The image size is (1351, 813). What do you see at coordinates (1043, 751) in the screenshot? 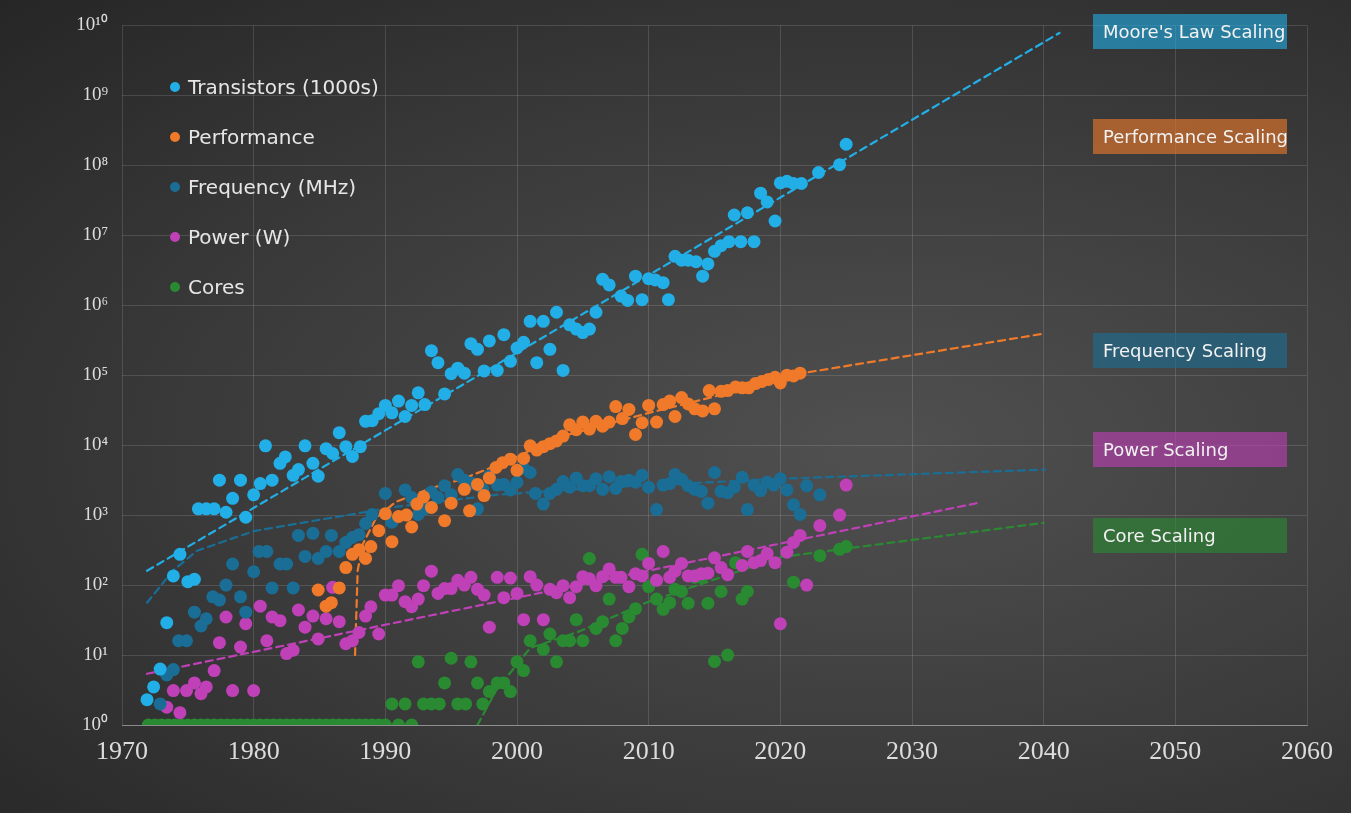
I see `x-tick-label: 2040` at bounding box center [1043, 751].